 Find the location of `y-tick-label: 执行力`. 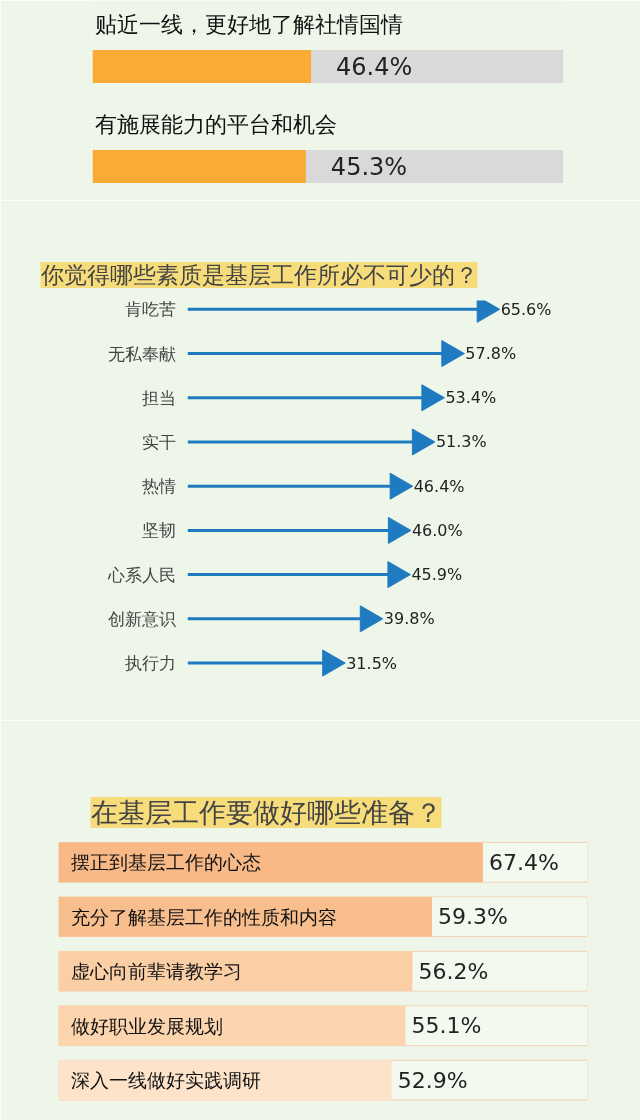

y-tick-label: 执行力 is located at coordinates (150, 663).